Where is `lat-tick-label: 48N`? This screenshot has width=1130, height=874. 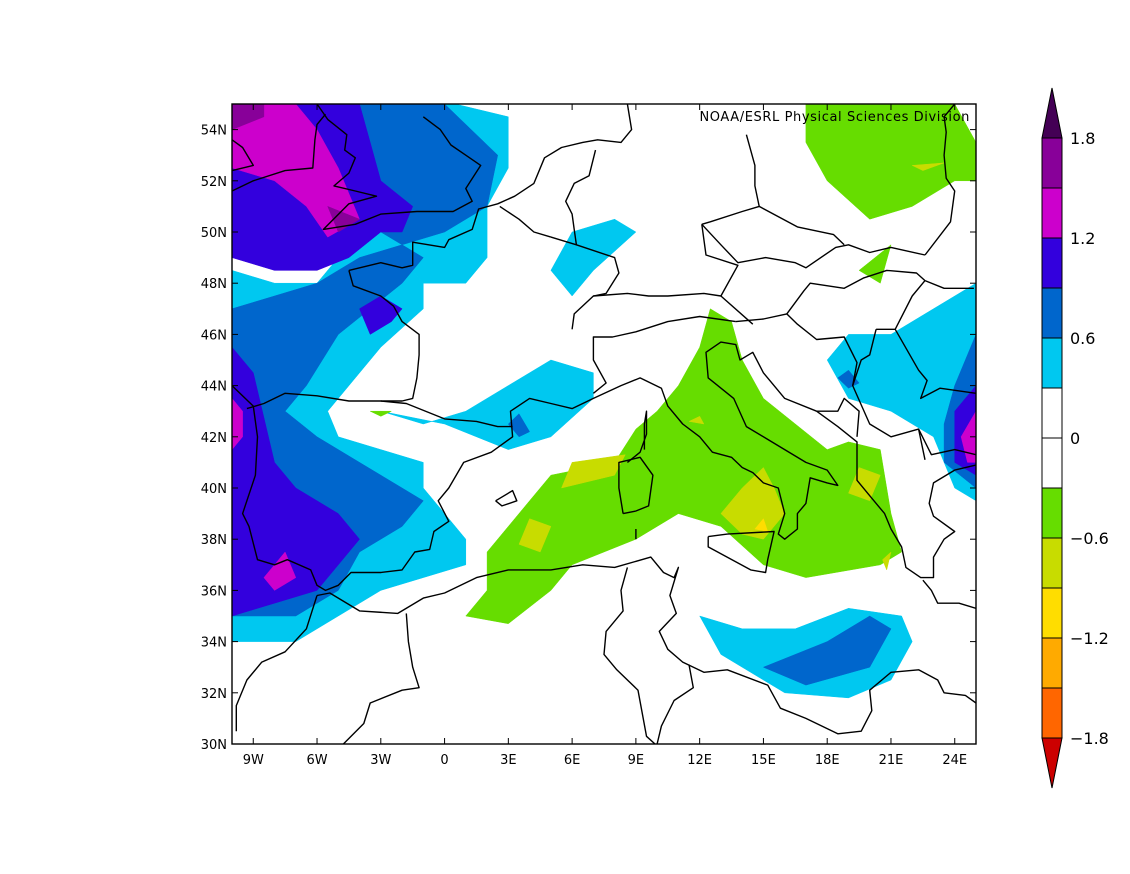
lat-tick-label: 48N is located at coordinates (214, 284).